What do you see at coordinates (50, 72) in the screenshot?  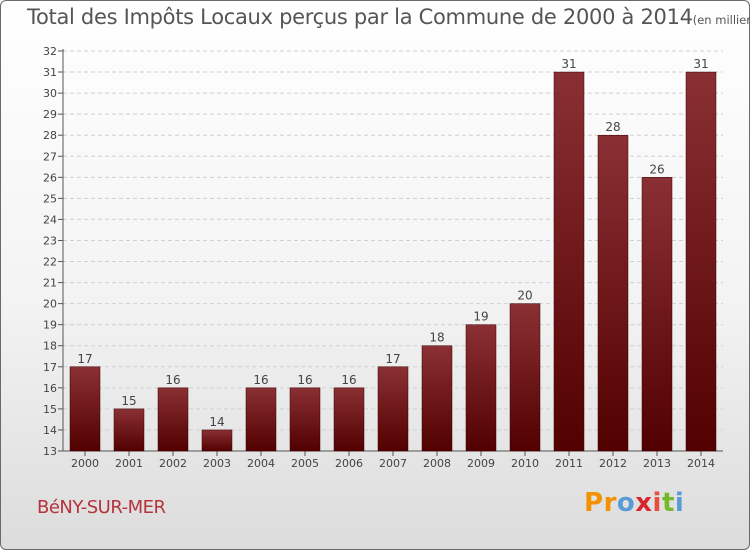 I see `y-tick-label: 31` at bounding box center [50, 72].